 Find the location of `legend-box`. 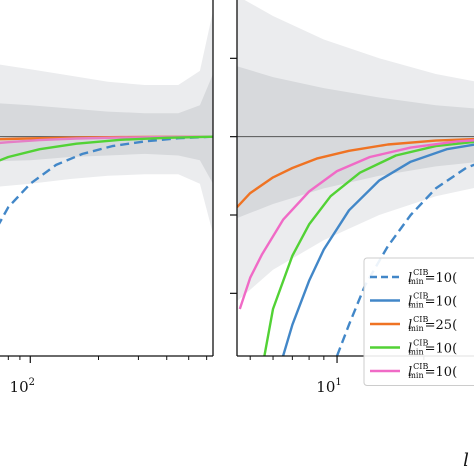

legend-box is located at coordinates (418, 321).